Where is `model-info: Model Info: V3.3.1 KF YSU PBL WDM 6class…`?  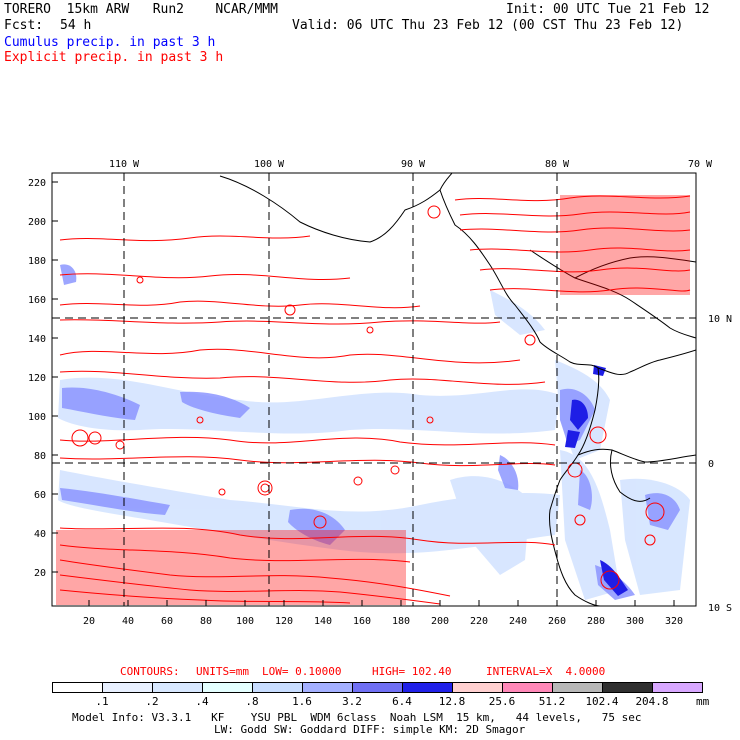
model-info: Model Info: V3.3.1 KF YSU PBL WDM 6class… is located at coordinates (357, 717).